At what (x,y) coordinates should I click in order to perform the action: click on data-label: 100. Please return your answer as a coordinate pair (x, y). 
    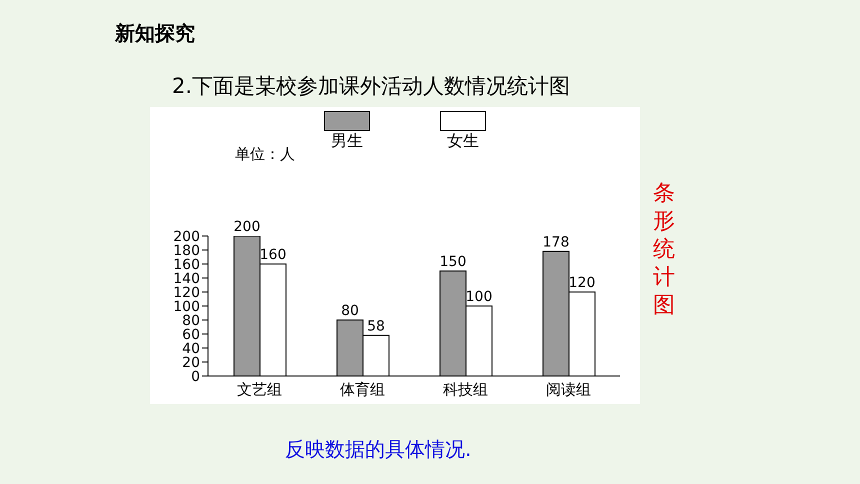
    Looking at the image, I should click on (479, 297).